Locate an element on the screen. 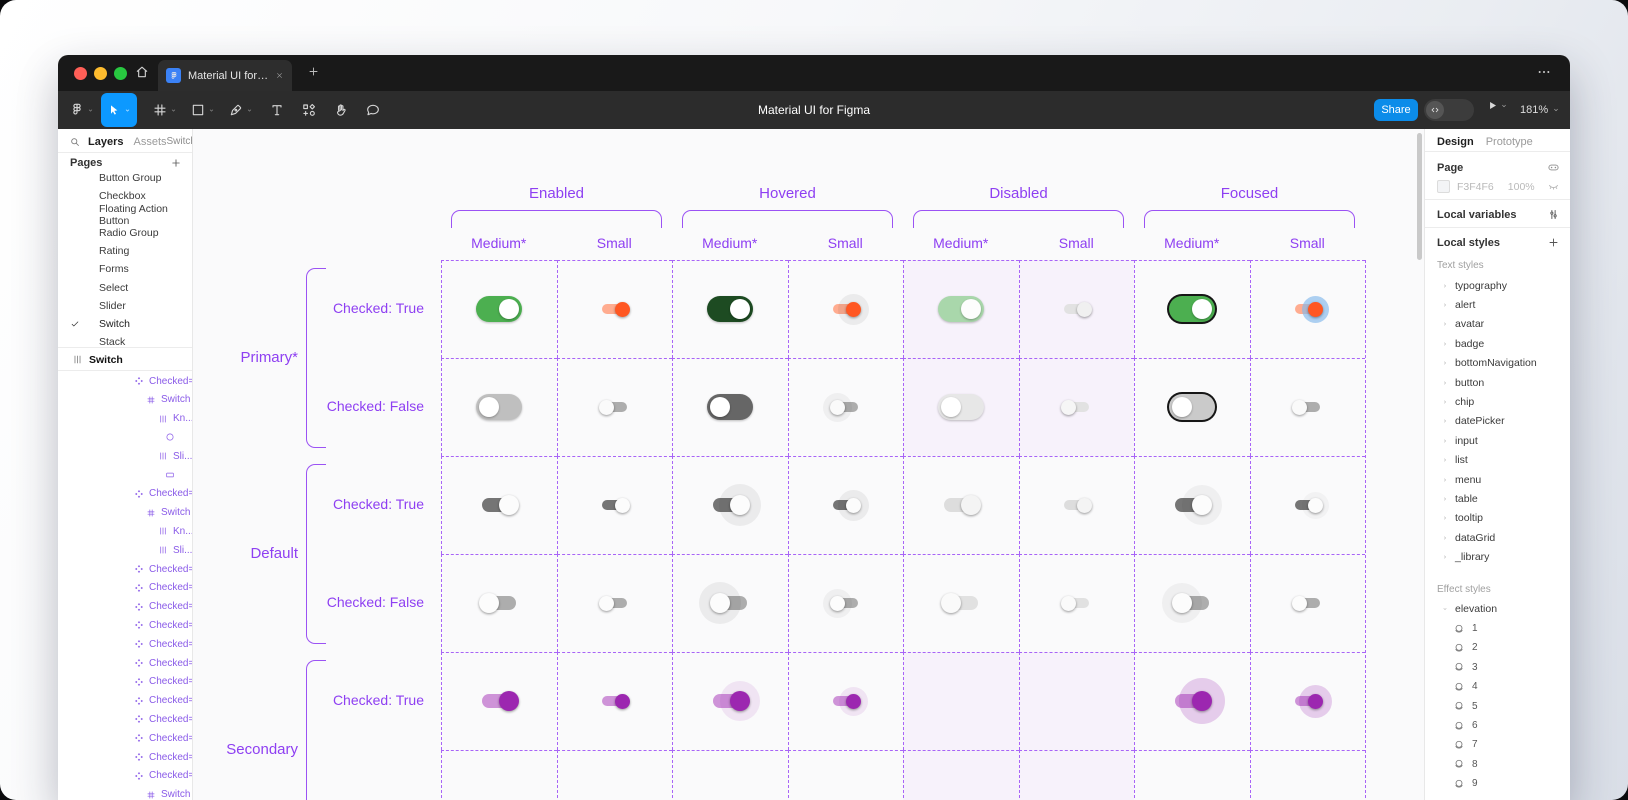  home-button is located at coordinates (142, 73).